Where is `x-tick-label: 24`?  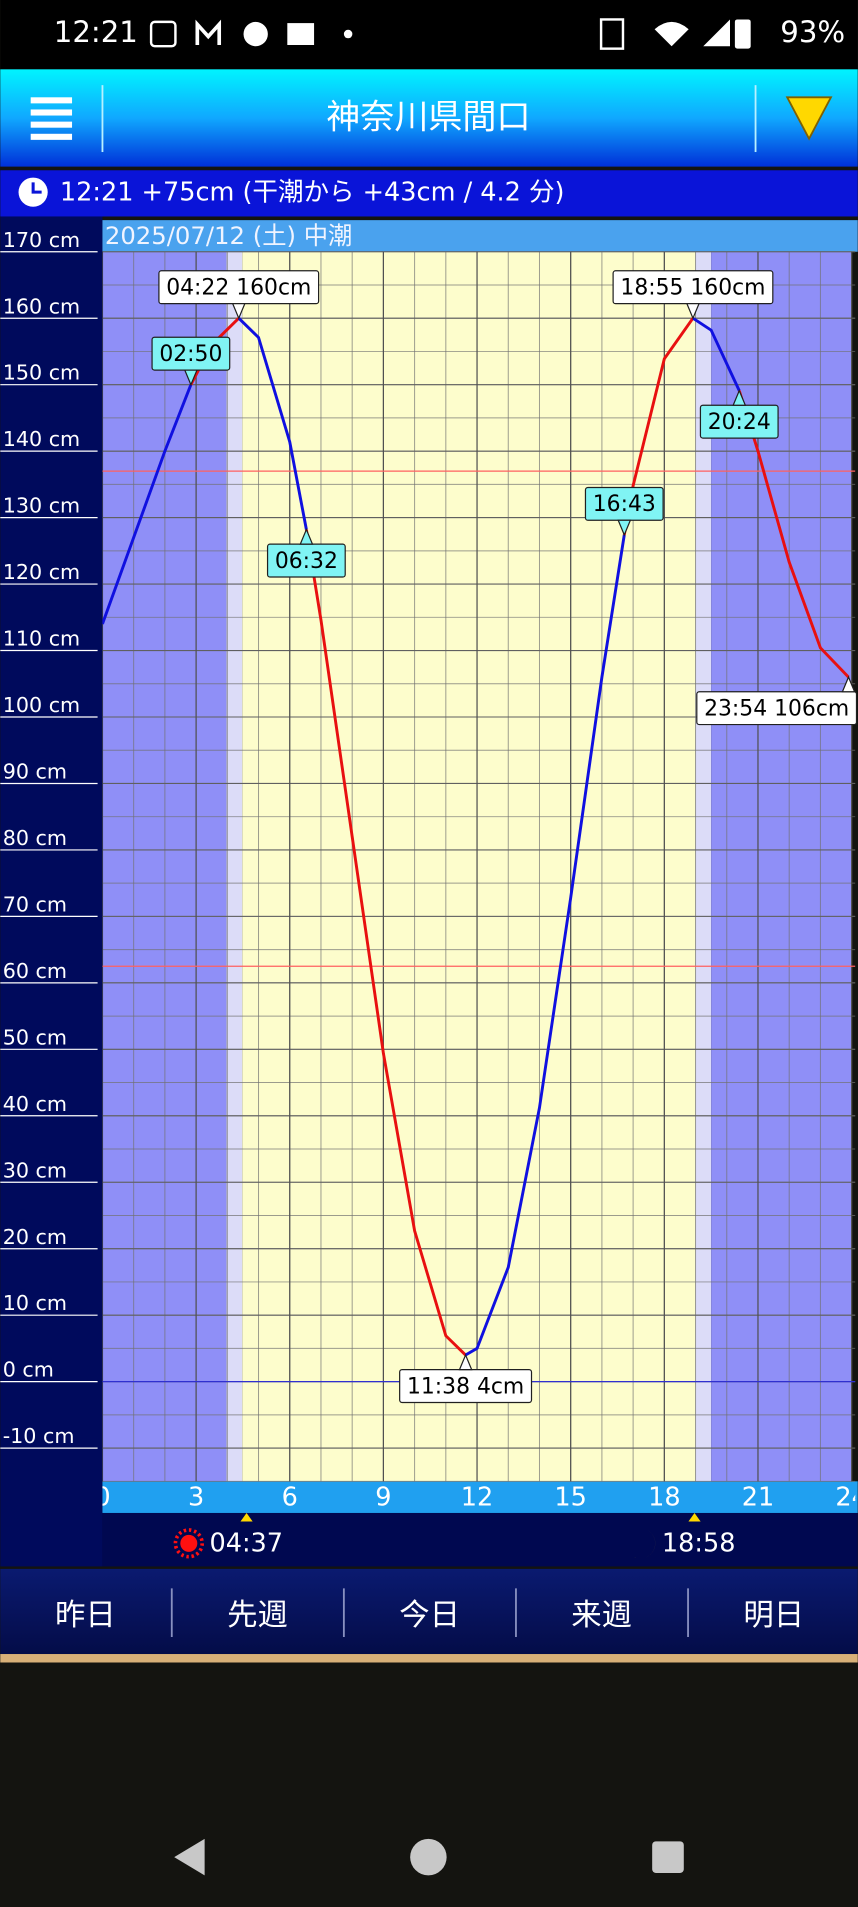
x-tick-label: 24 is located at coordinates (846, 1497).